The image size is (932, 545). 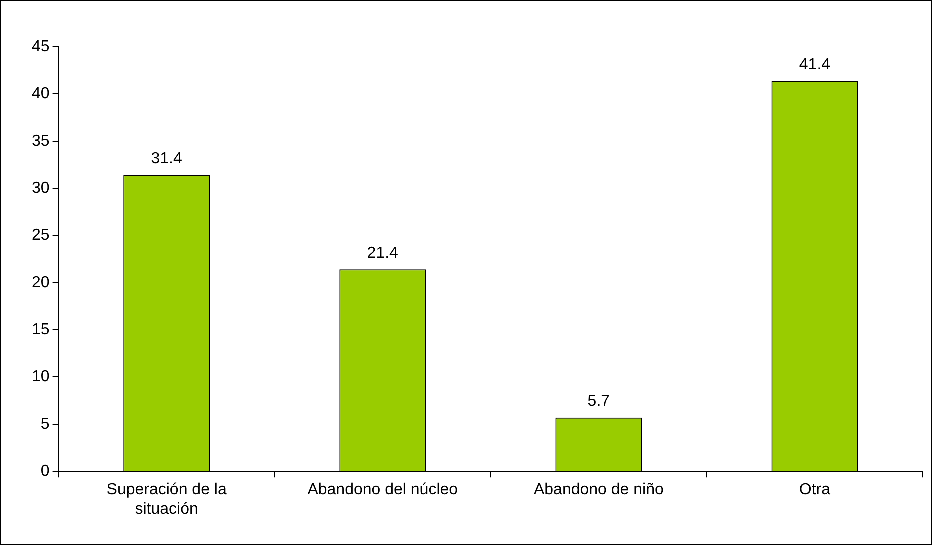 I want to click on y-tick-label: 15, so click(x=41, y=329).